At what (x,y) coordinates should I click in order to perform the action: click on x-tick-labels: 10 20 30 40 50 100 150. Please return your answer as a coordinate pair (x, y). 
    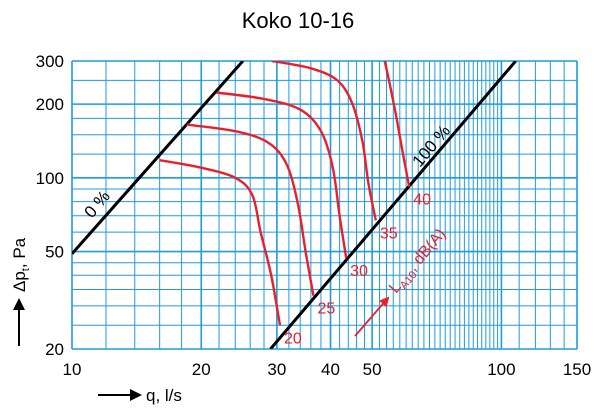
    Looking at the image, I should click on (327, 369).